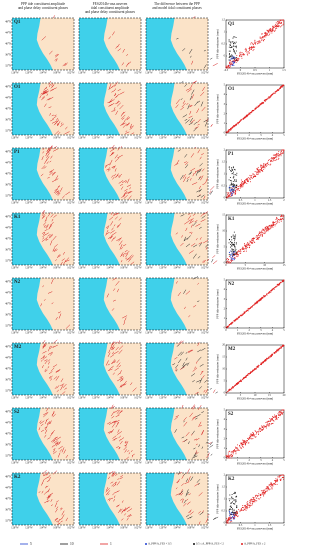 This screenshot has height=550, width=320. Describe the element at coordinates (8, 163) in the screenshot. I see `lat-label: 44°N` at that location.